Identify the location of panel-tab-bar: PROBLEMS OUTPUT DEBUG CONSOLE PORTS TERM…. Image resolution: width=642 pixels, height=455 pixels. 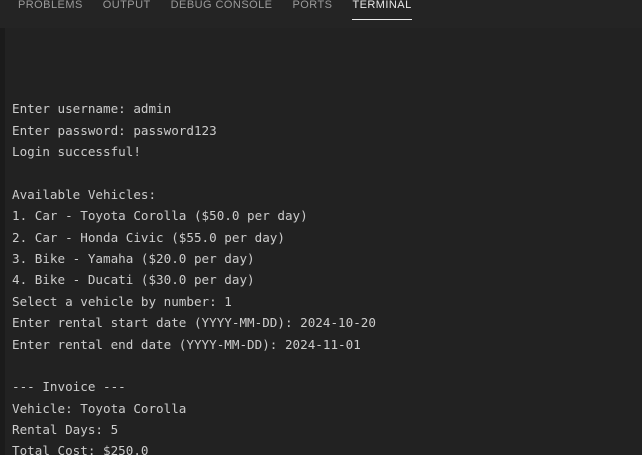
(321, 14).